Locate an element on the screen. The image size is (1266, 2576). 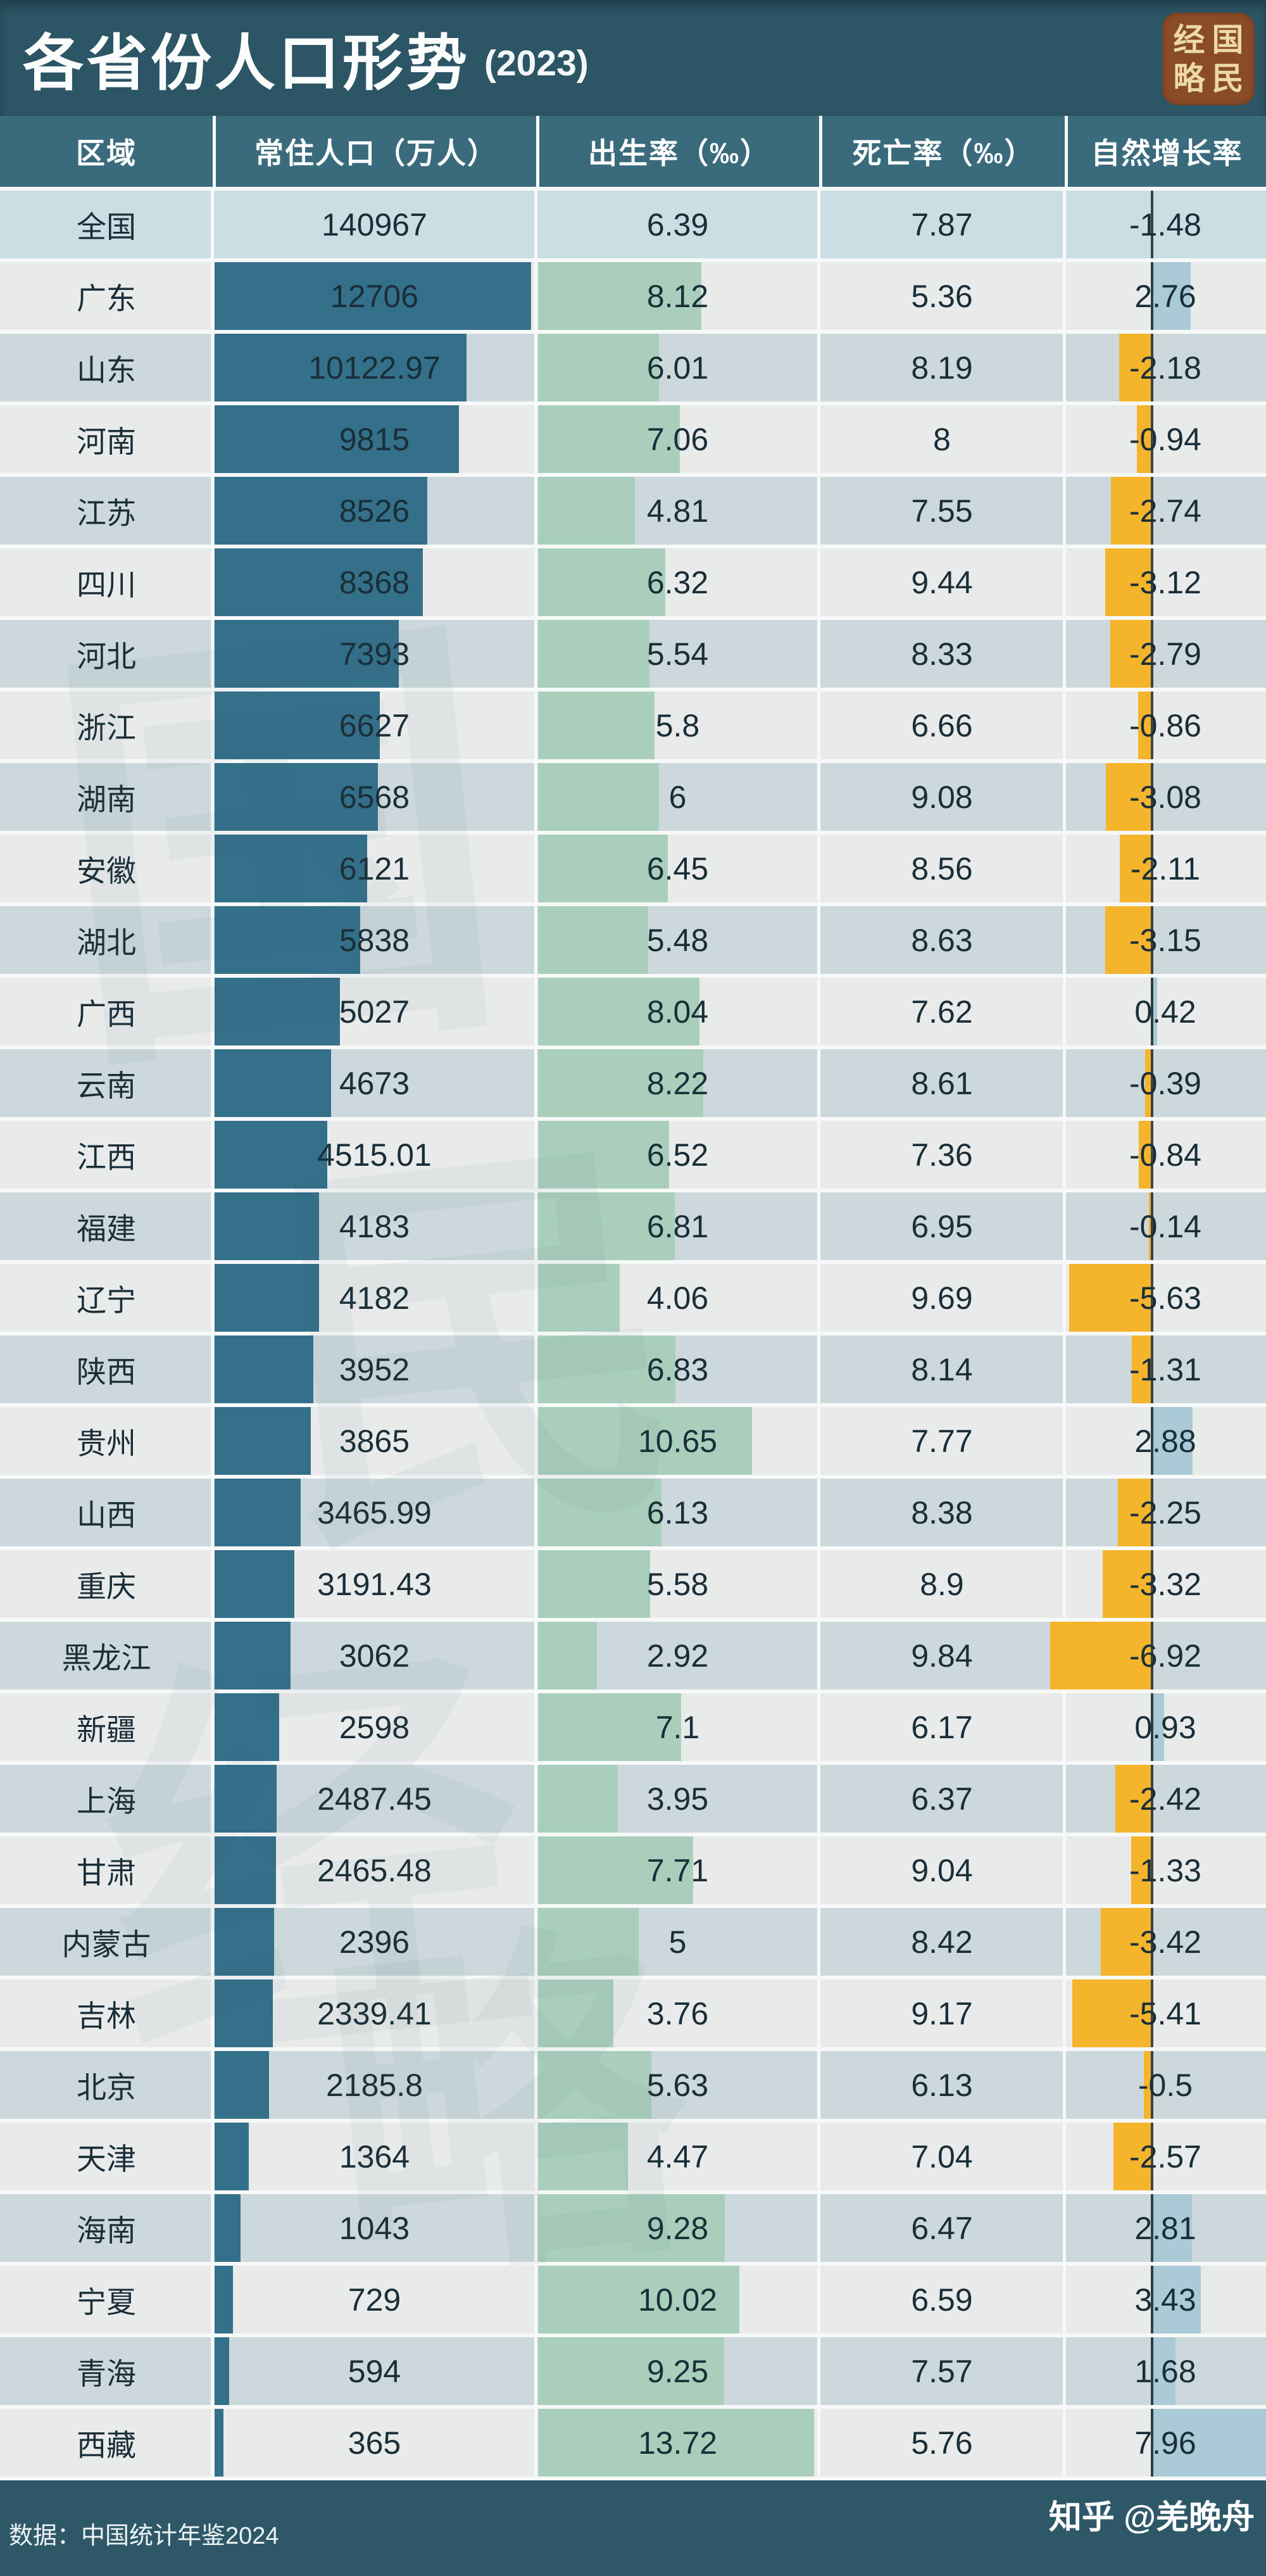
population-value: 2339.41 is located at coordinates (375, 2013).